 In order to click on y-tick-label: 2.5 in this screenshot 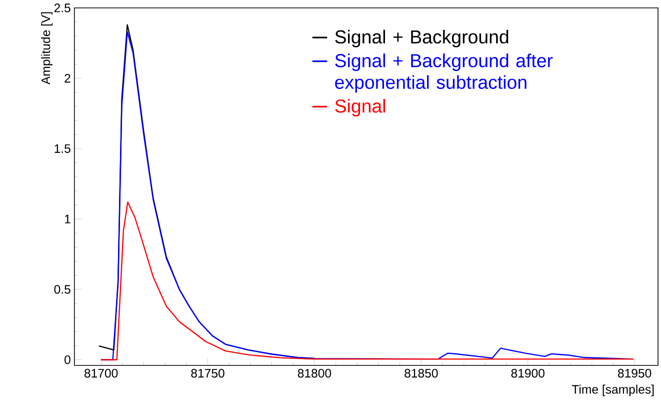, I will do `click(62, 8)`.